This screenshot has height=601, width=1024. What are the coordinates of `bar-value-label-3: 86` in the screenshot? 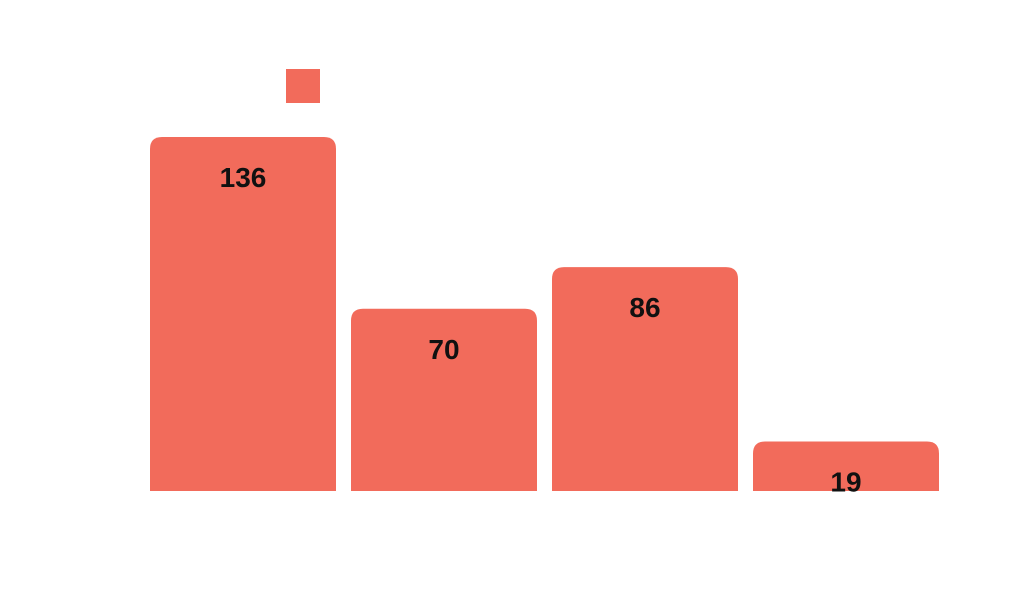 It's located at (644, 307).